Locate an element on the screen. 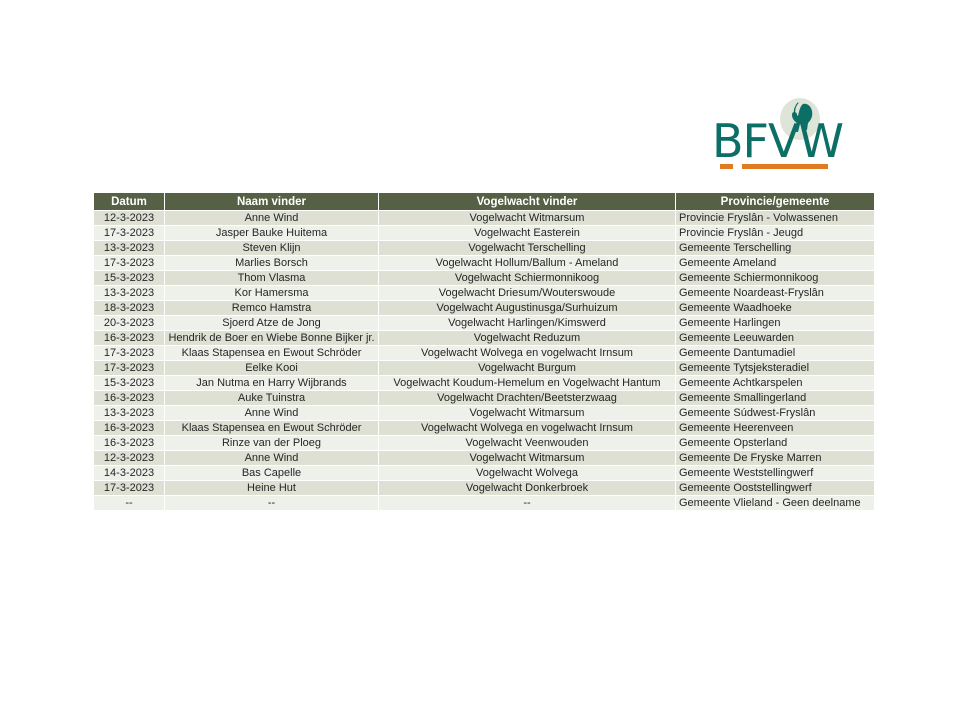 The width and height of the screenshot is (960, 720). cell-naam-vinder: Bas Capelle is located at coordinates (271, 473).